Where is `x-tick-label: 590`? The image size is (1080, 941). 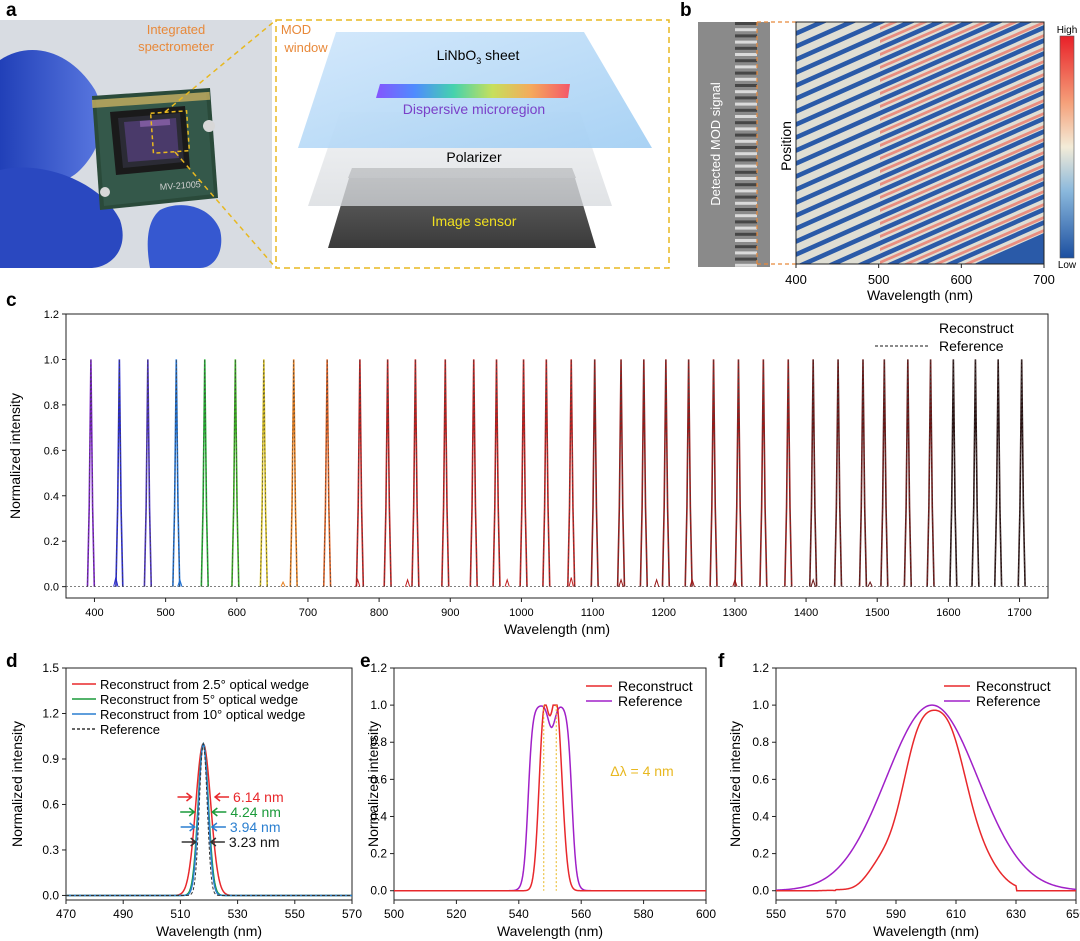
x-tick-label: 590 is located at coordinates (896, 914).